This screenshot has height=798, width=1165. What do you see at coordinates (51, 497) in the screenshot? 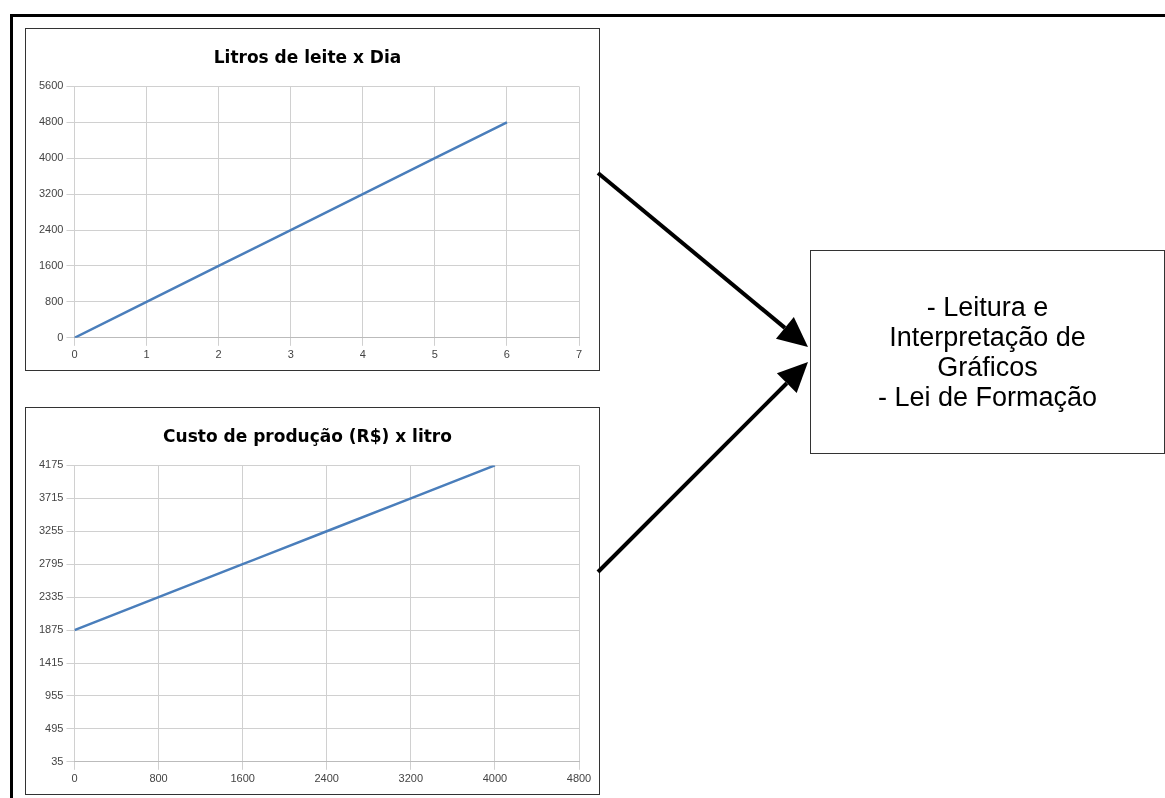
I see `y-tick-label: 3715` at bounding box center [51, 497].